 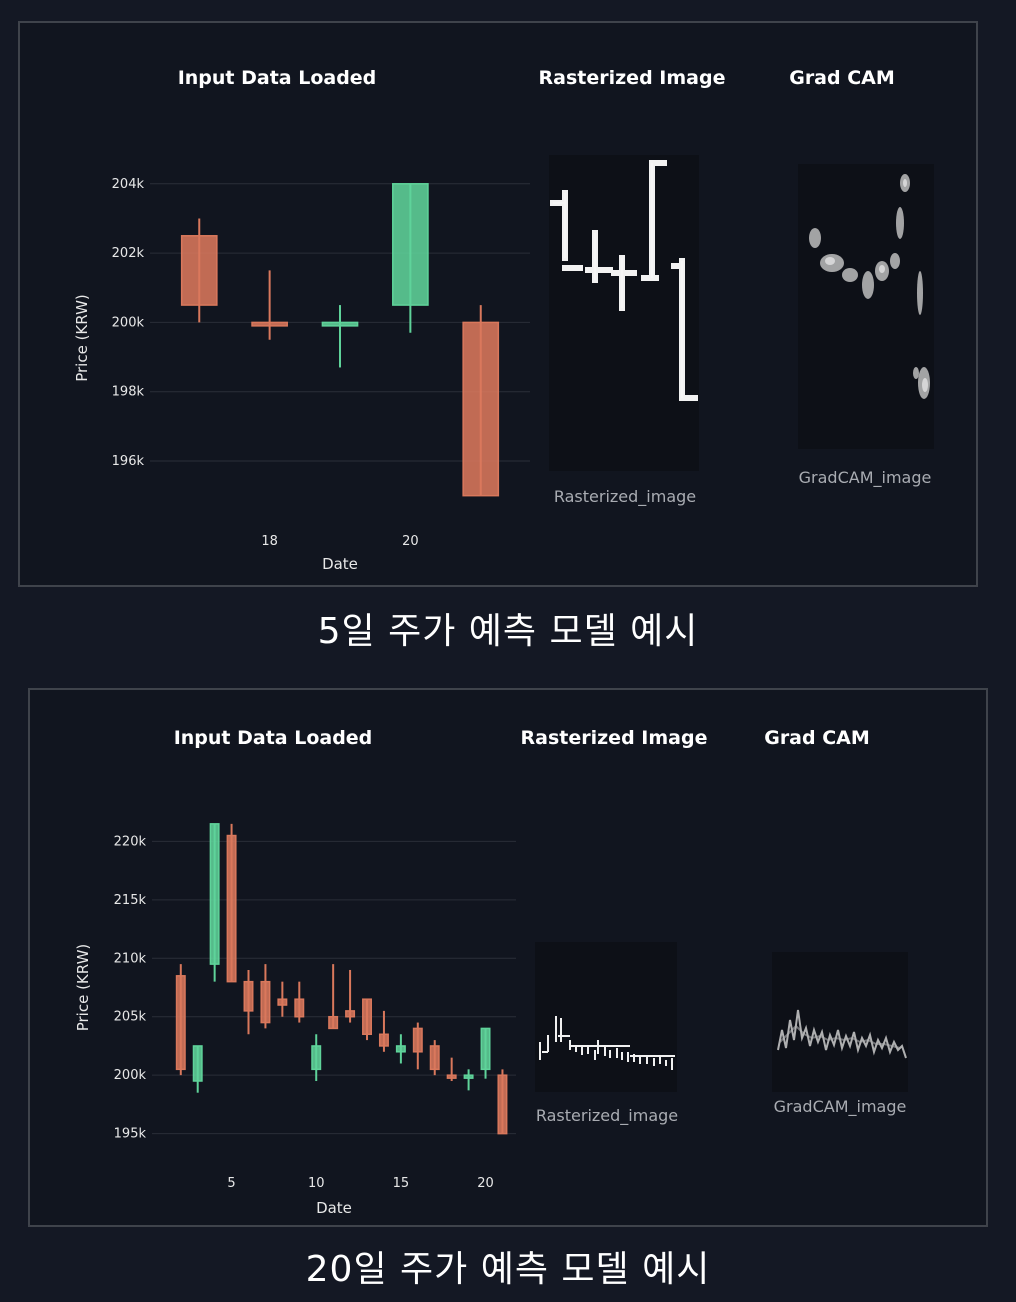 What do you see at coordinates (130, 1134) in the screenshot?
I see `y-tick-label: 195k` at bounding box center [130, 1134].